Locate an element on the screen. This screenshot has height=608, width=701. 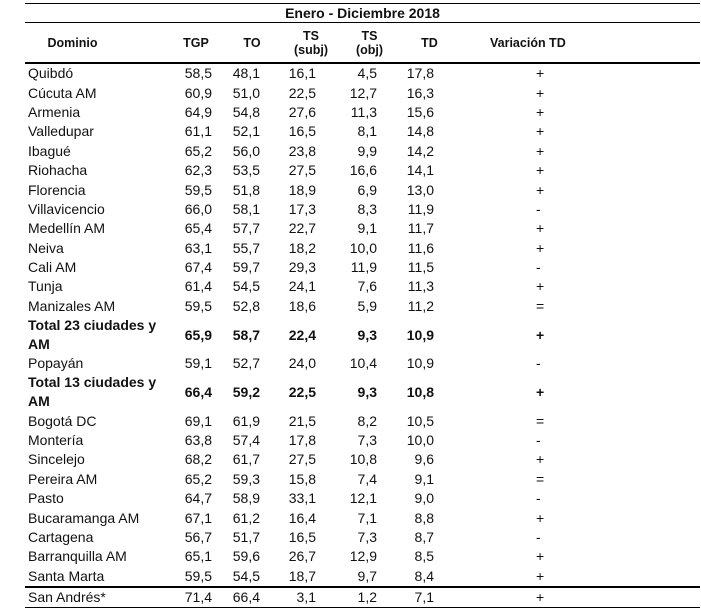
cell-tgp: 65,4 is located at coordinates (198, 228).